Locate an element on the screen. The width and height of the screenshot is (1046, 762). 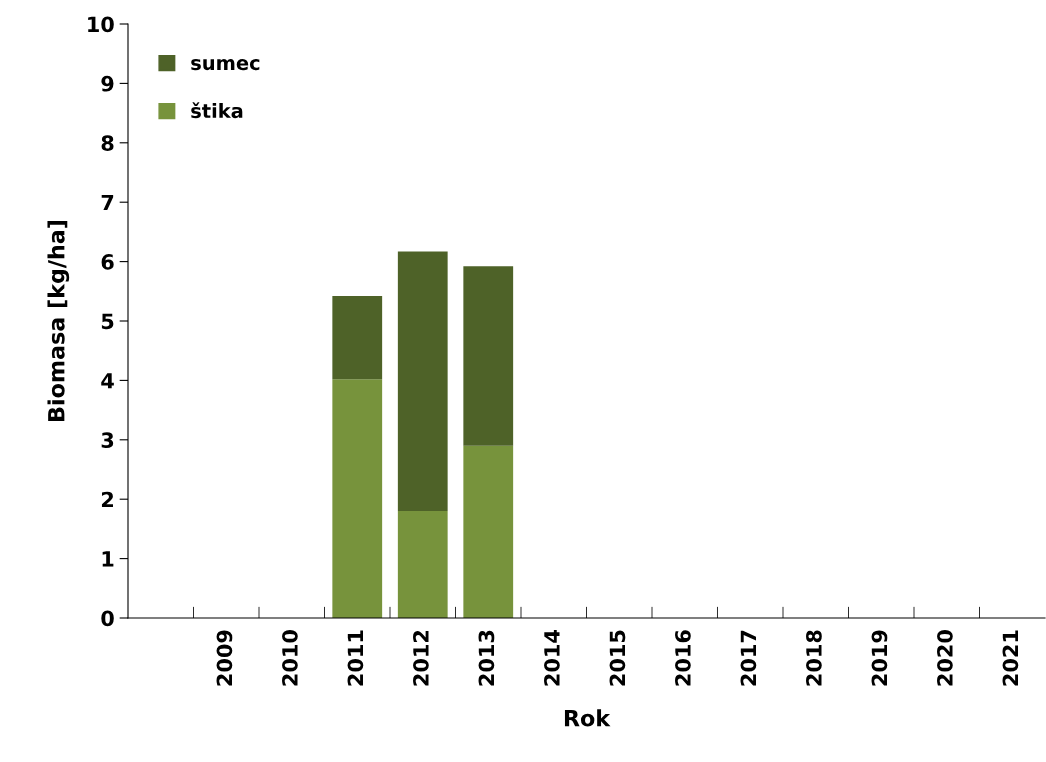
x-tick-label: 2012 is located at coordinates (421, 658).